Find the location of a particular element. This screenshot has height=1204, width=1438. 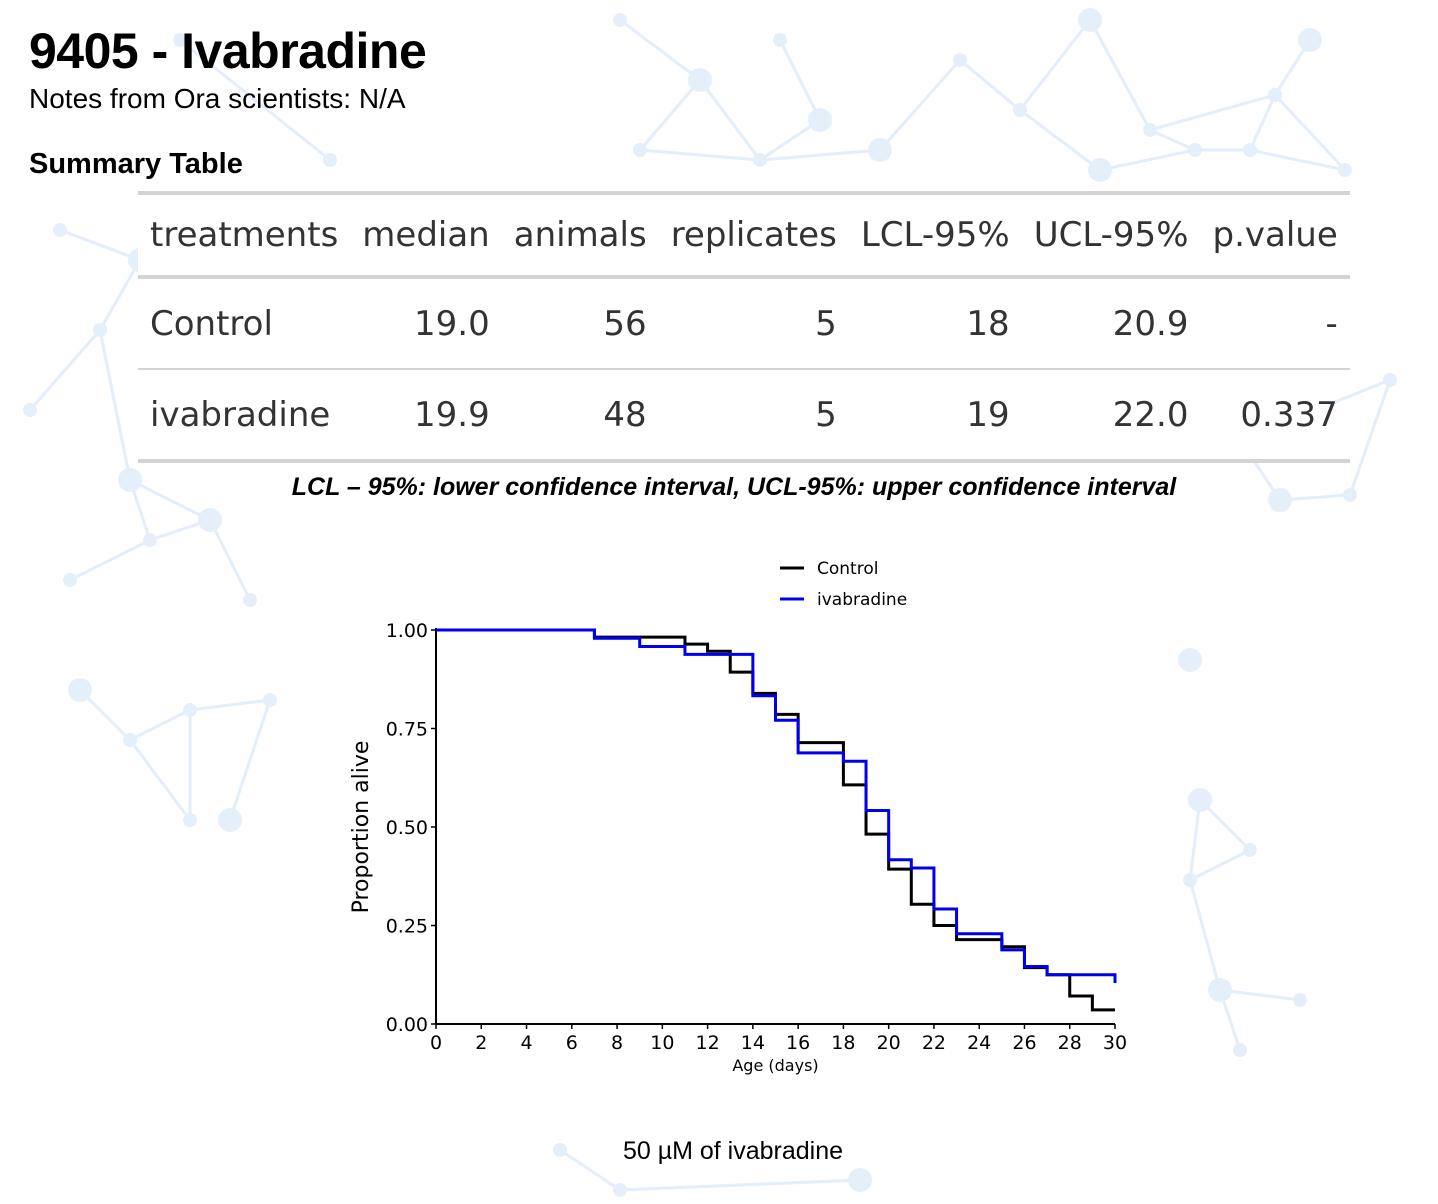

cell-animals: 48 is located at coordinates (625, 414).